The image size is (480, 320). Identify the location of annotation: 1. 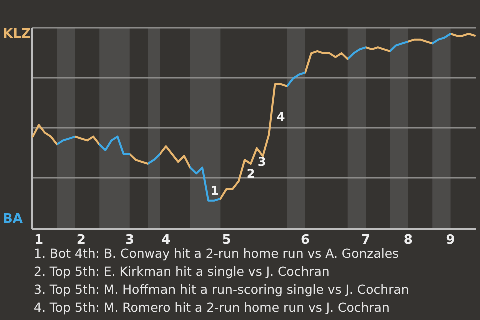
(215, 191).